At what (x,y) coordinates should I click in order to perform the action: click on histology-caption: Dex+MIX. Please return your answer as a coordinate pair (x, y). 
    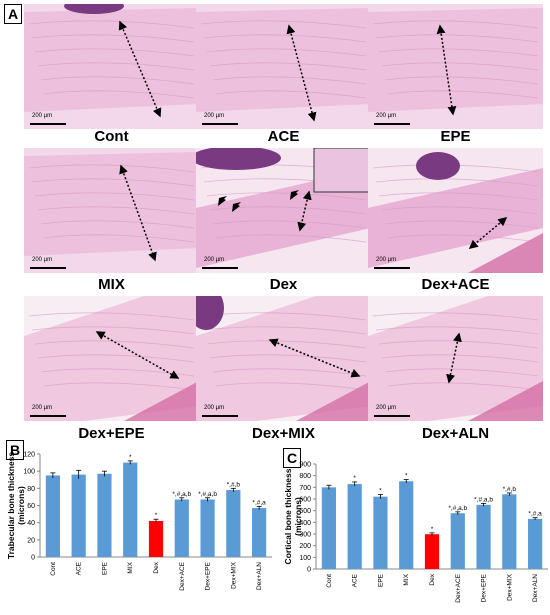
    Looking at the image, I should click on (283, 433).